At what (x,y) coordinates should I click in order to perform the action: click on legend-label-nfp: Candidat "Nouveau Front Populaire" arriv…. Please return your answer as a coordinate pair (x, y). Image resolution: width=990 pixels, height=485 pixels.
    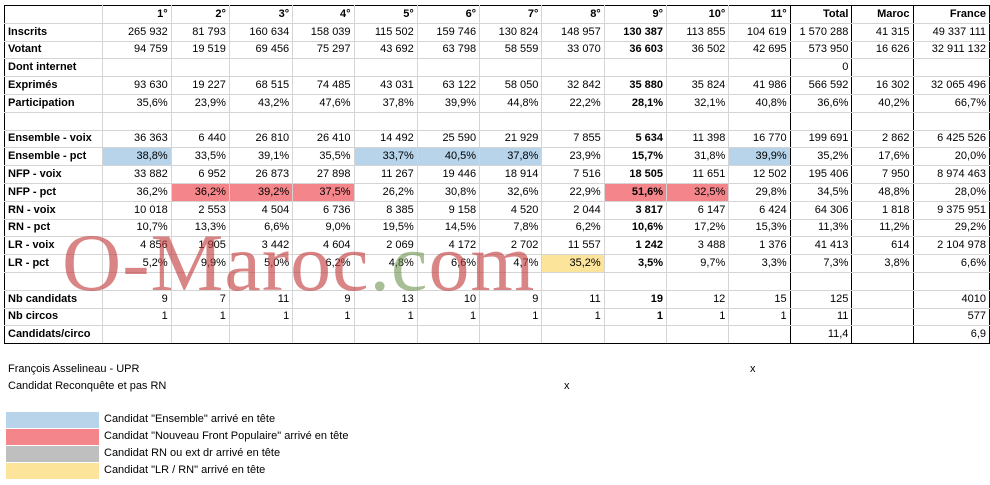
    Looking at the image, I should click on (226, 436).